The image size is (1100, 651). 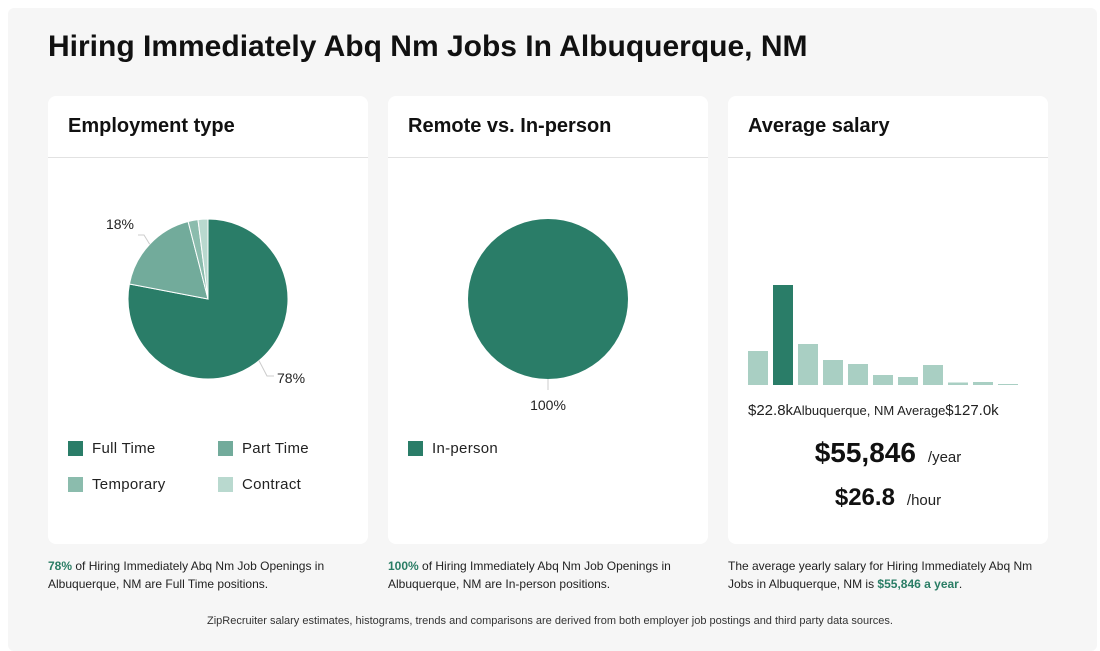 What do you see at coordinates (124, 448) in the screenshot?
I see `legend-label-full-time: Full Time` at bounding box center [124, 448].